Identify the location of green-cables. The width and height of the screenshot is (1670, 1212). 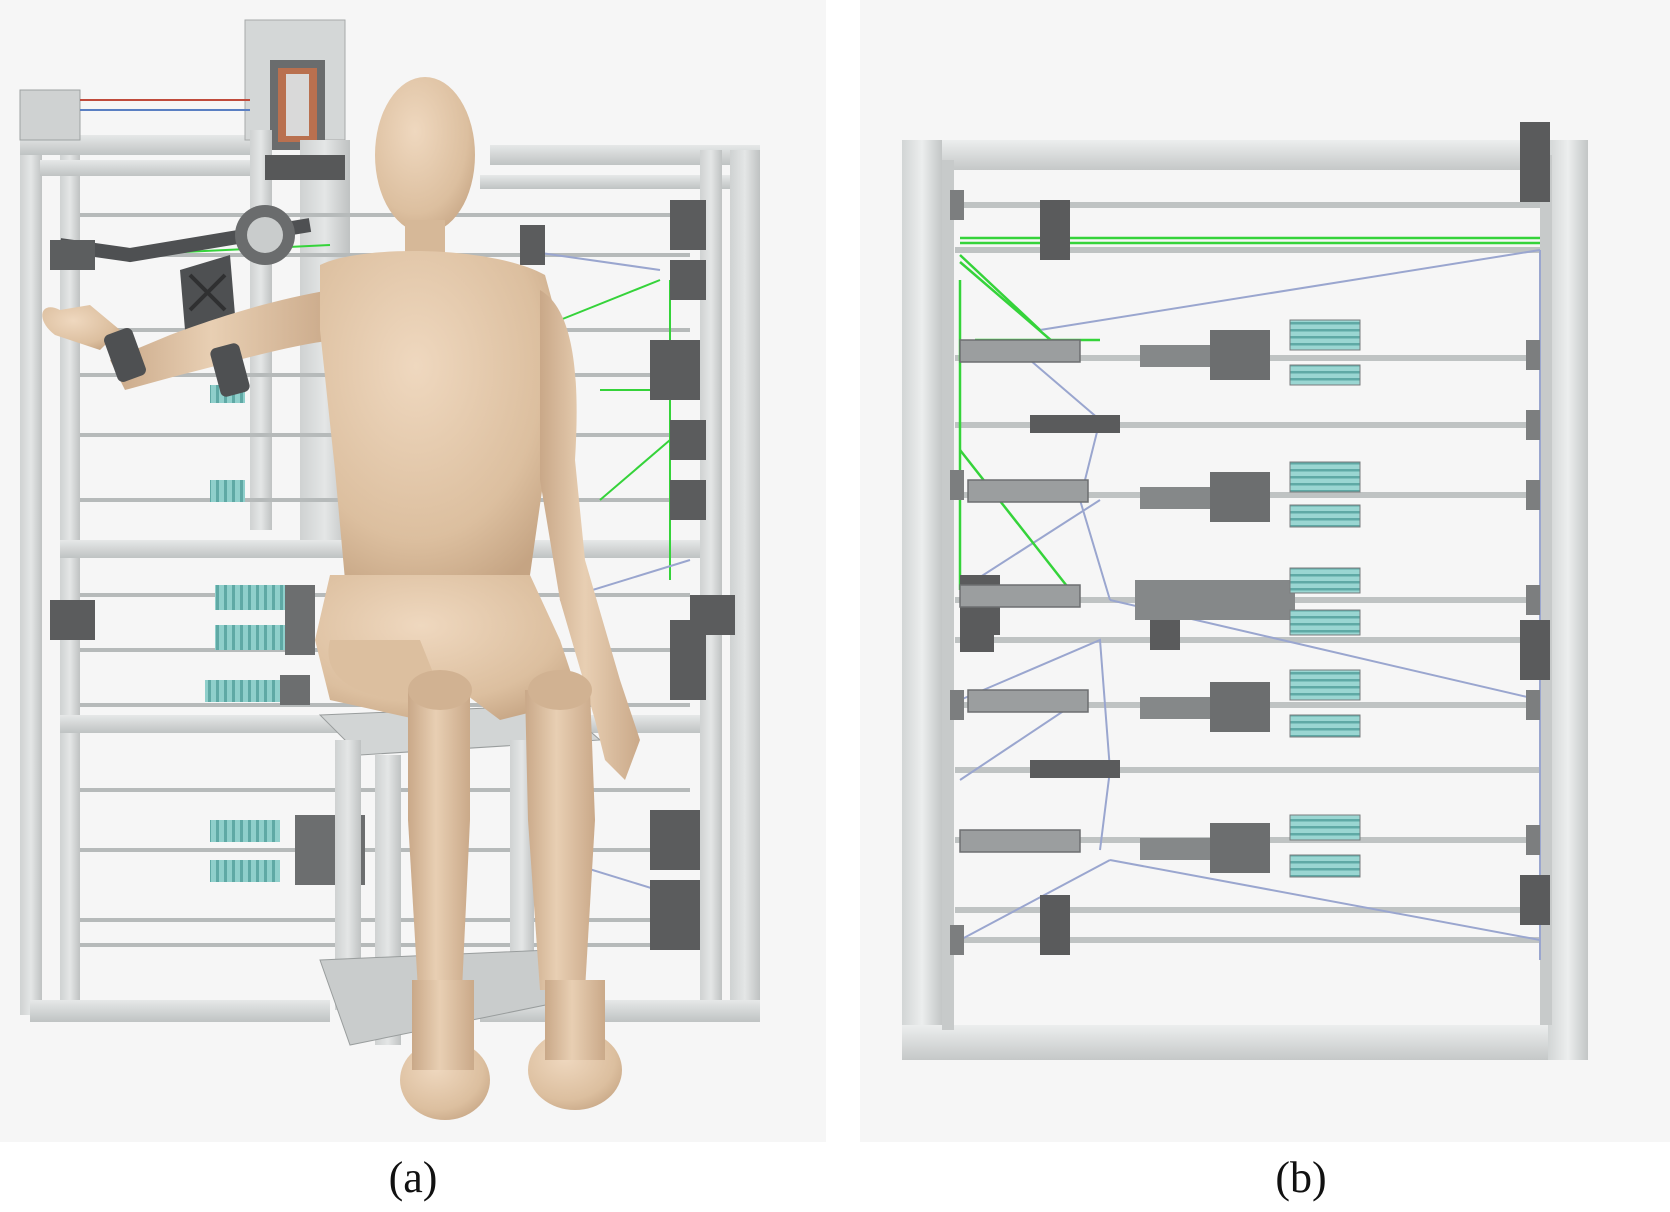
(1249, 414).